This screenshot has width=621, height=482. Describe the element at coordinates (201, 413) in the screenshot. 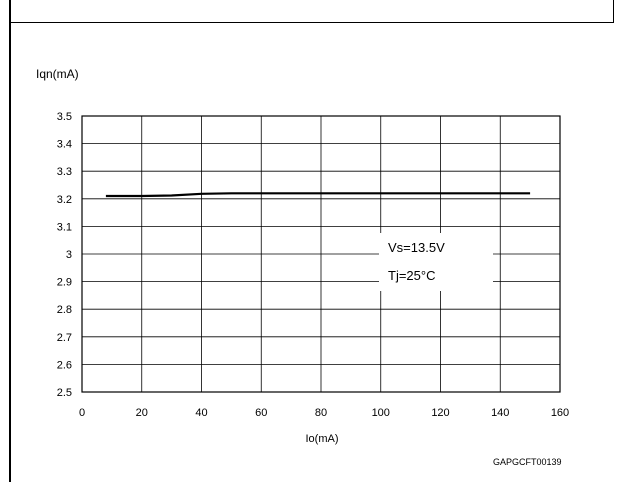

I see `x-tick-label: 40` at that location.